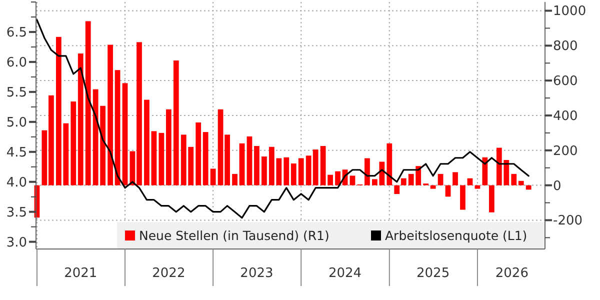 This screenshot has height=300, width=600. What do you see at coordinates (16, 122) in the screenshot?
I see `y-tick-label: 5.0` at bounding box center [16, 122].